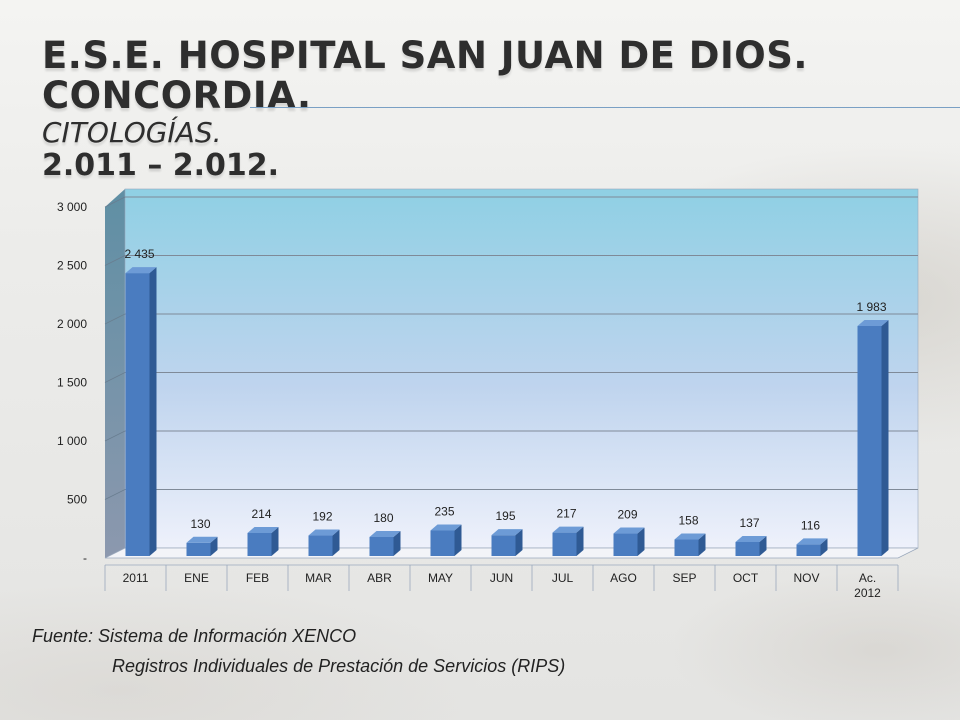 The height and width of the screenshot is (720, 960). I want to click on x-tick-label: SEP, so click(684, 578).